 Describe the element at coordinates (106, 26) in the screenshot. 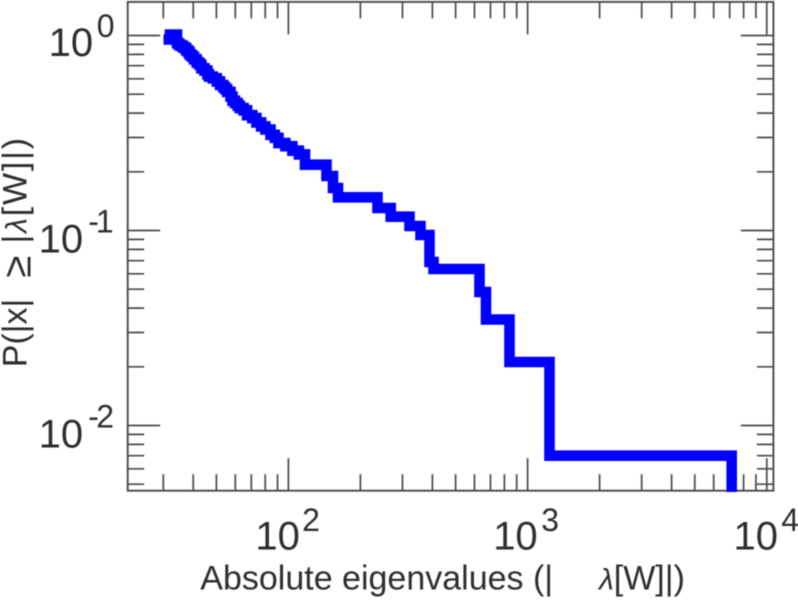

I see `svg-text: 0` at that location.